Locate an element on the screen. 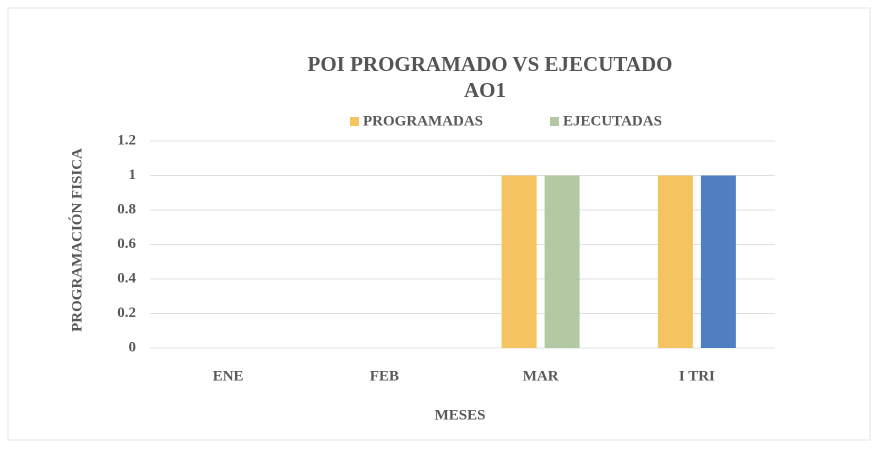  y-tick-label: 0.4 is located at coordinates (126, 278).